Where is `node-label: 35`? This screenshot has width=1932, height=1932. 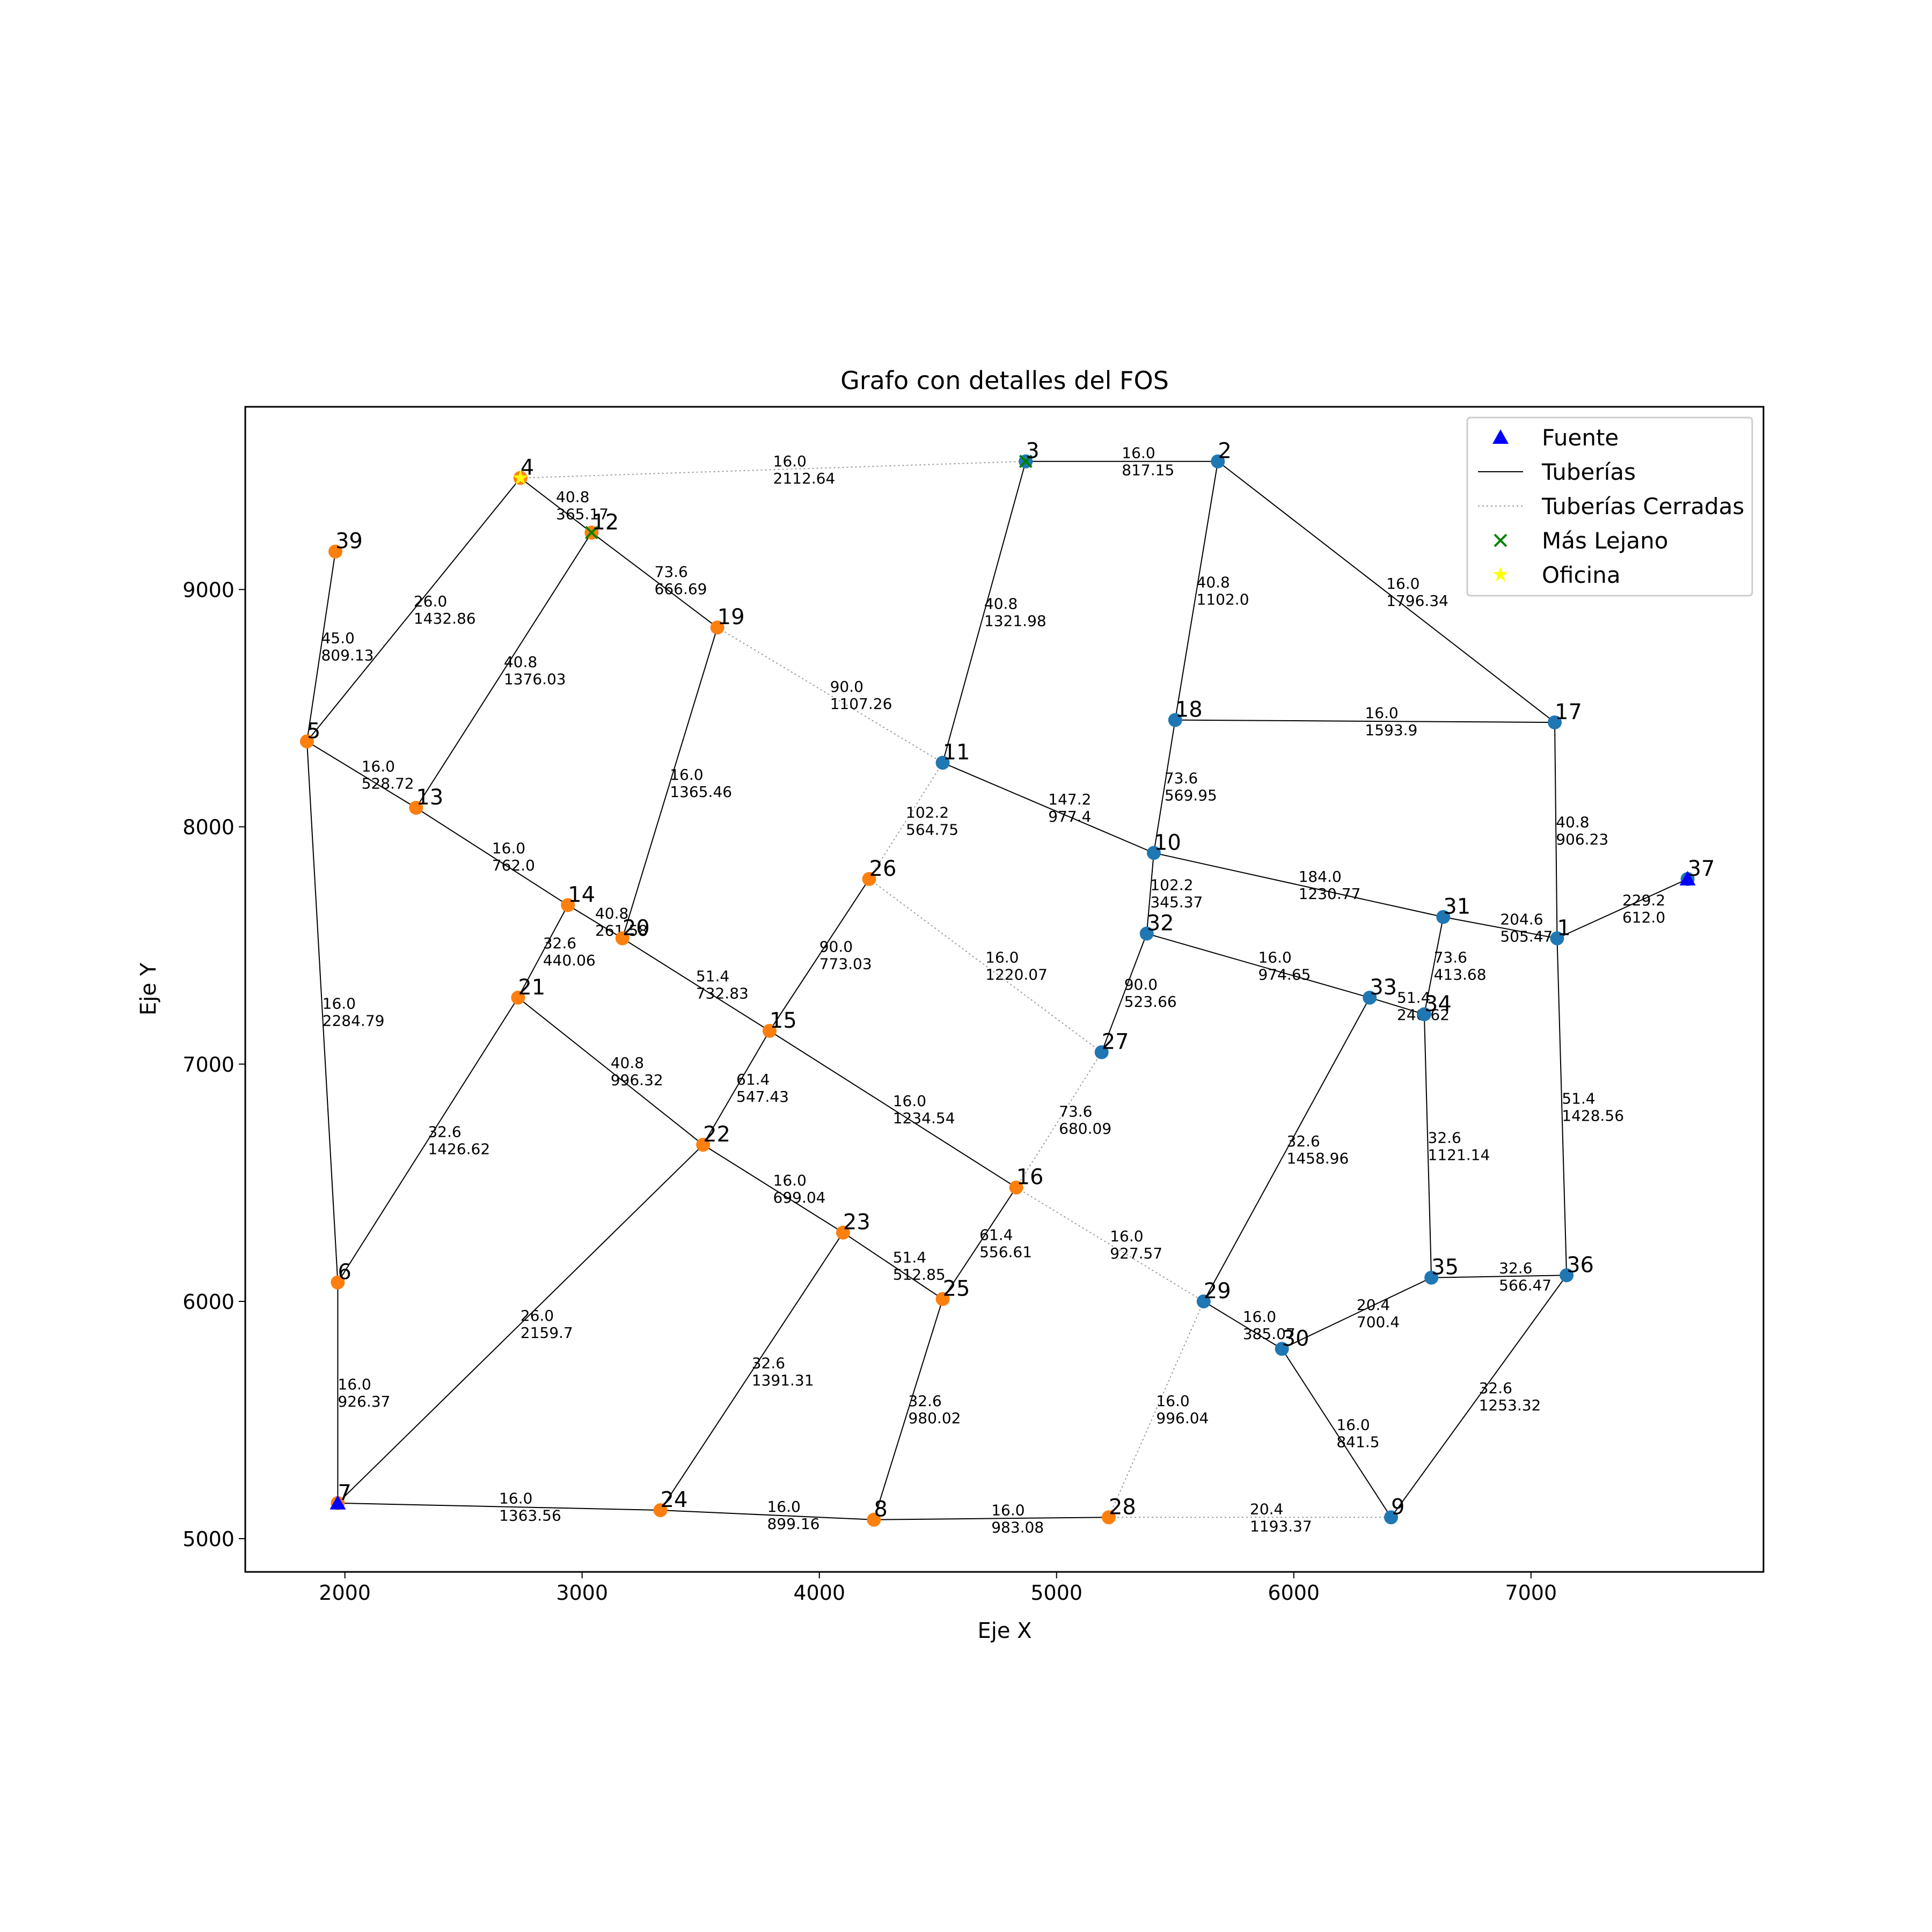 node-label: 35 is located at coordinates (1445, 1267).